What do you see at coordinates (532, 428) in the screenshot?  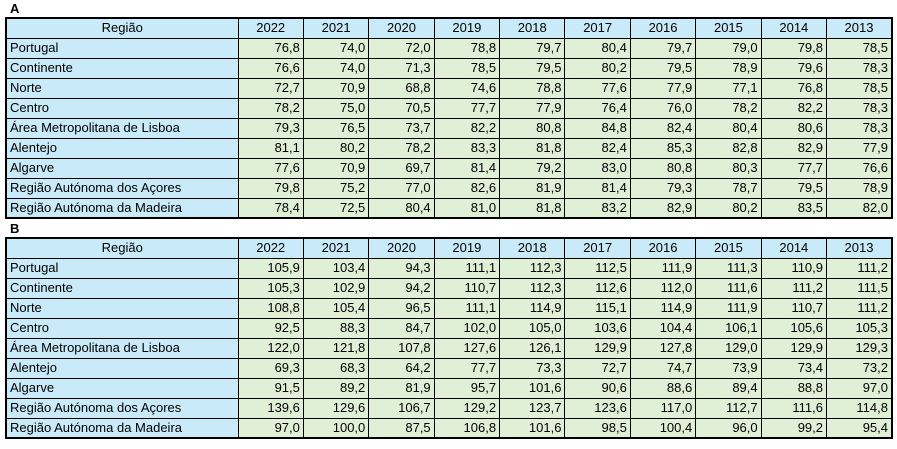 I see `value-cell: 101,6` at bounding box center [532, 428].